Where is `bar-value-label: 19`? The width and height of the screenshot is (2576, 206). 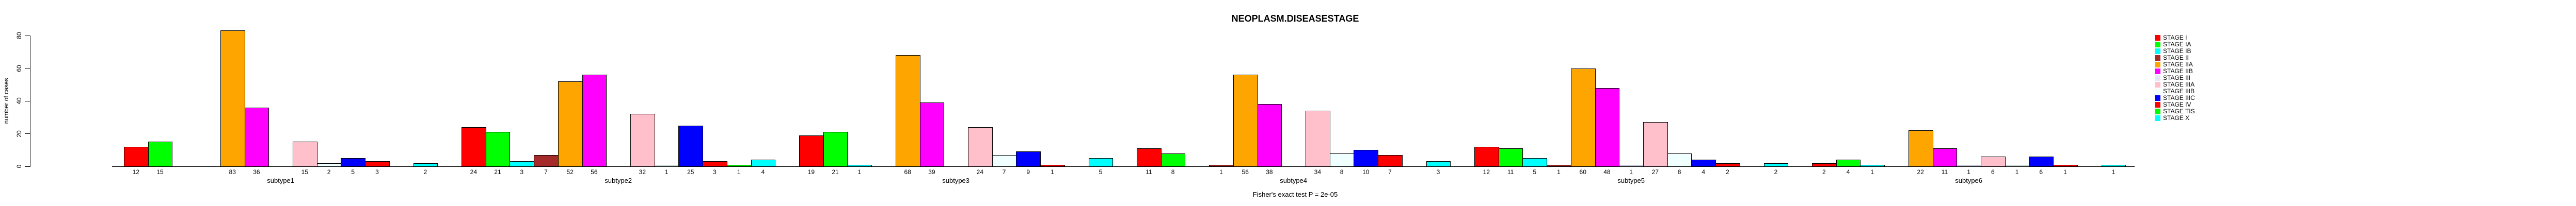 bar-value-label: 19 is located at coordinates (811, 172).